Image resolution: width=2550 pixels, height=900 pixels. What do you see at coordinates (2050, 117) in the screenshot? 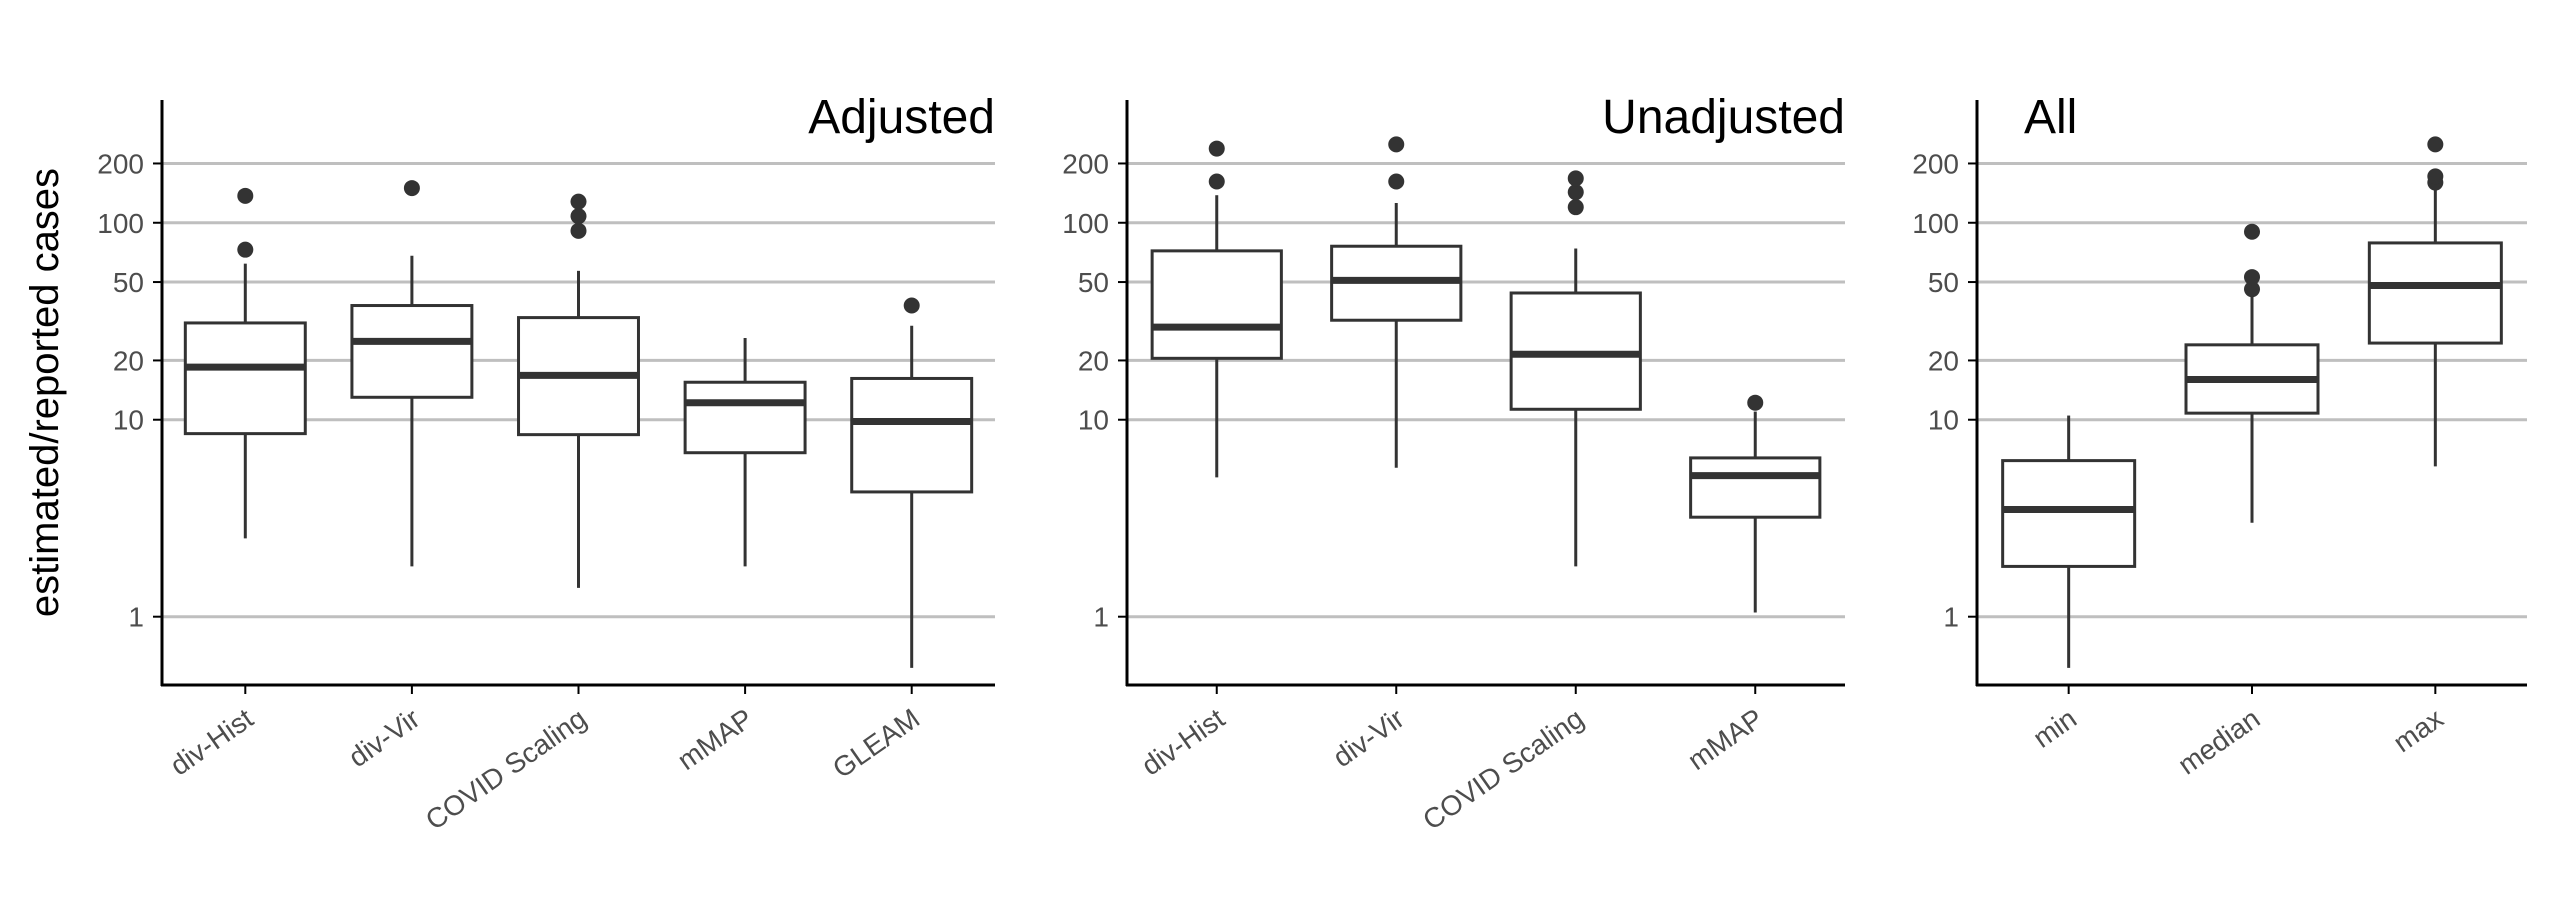
I see `facet-title: All` at bounding box center [2050, 117].